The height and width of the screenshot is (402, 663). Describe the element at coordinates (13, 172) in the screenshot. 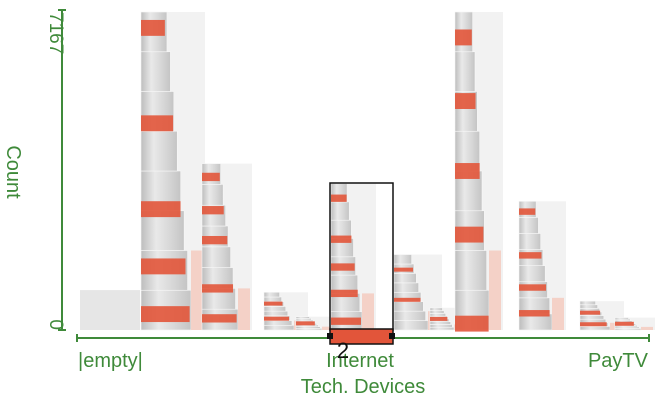

I see `y-axis-label: Count` at that location.